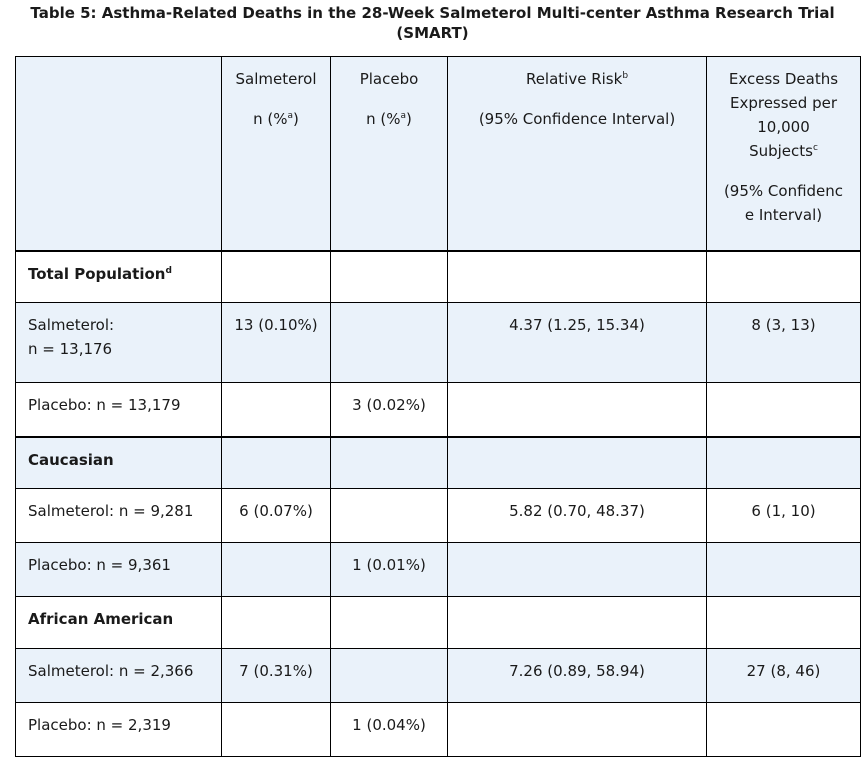  What do you see at coordinates (276, 675) in the screenshot?
I see `salmeterol-value: 7 (0.31%)` at bounding box center [276, 675].